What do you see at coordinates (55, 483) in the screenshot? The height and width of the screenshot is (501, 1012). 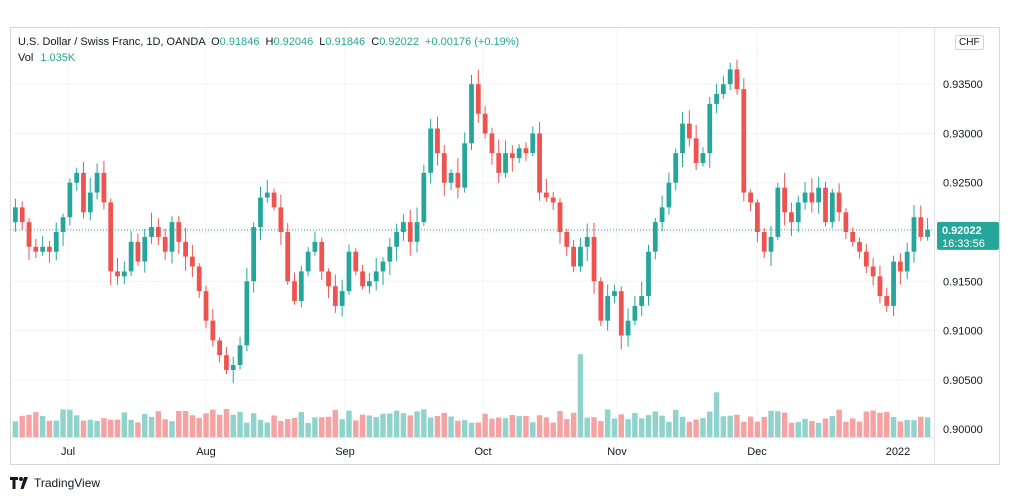 I see `footer-branding: TradingView` at bounding box center [55, 483].